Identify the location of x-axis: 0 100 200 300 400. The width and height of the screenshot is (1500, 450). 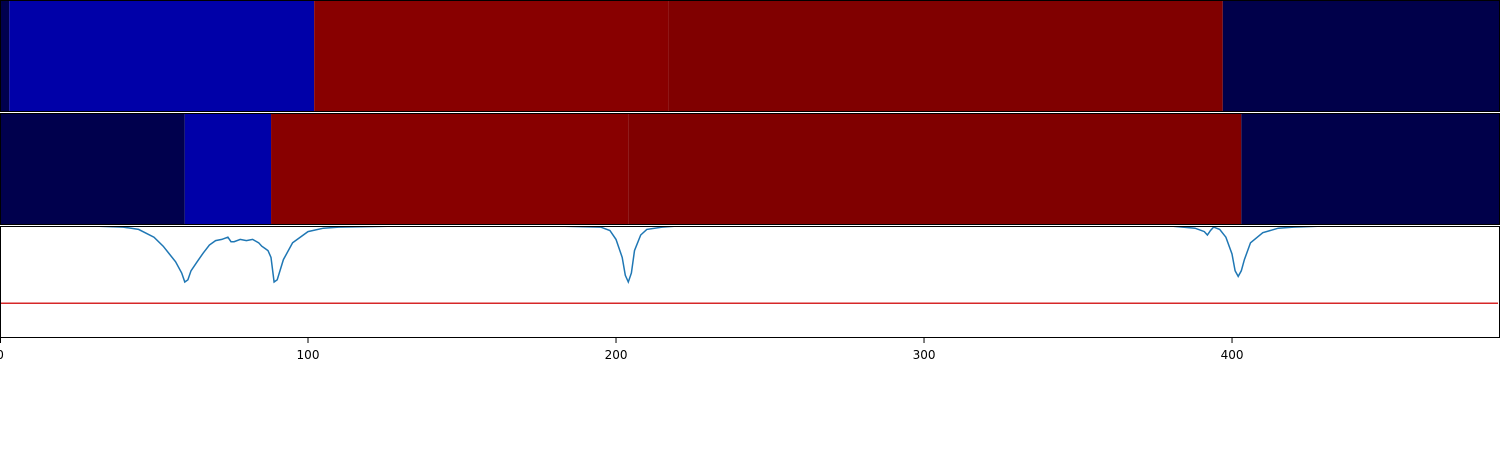
(621, 350).